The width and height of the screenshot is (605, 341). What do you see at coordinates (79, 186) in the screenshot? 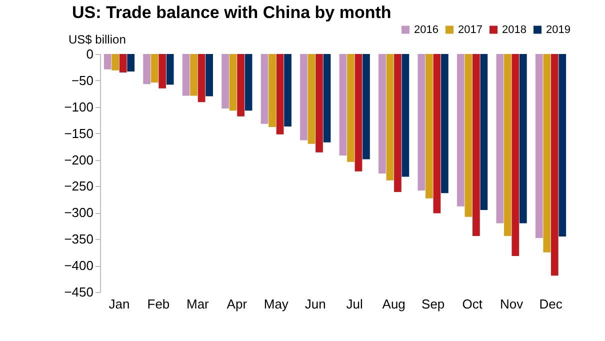
I see `y-tick-label: −250` at bounding box center [79, 186].